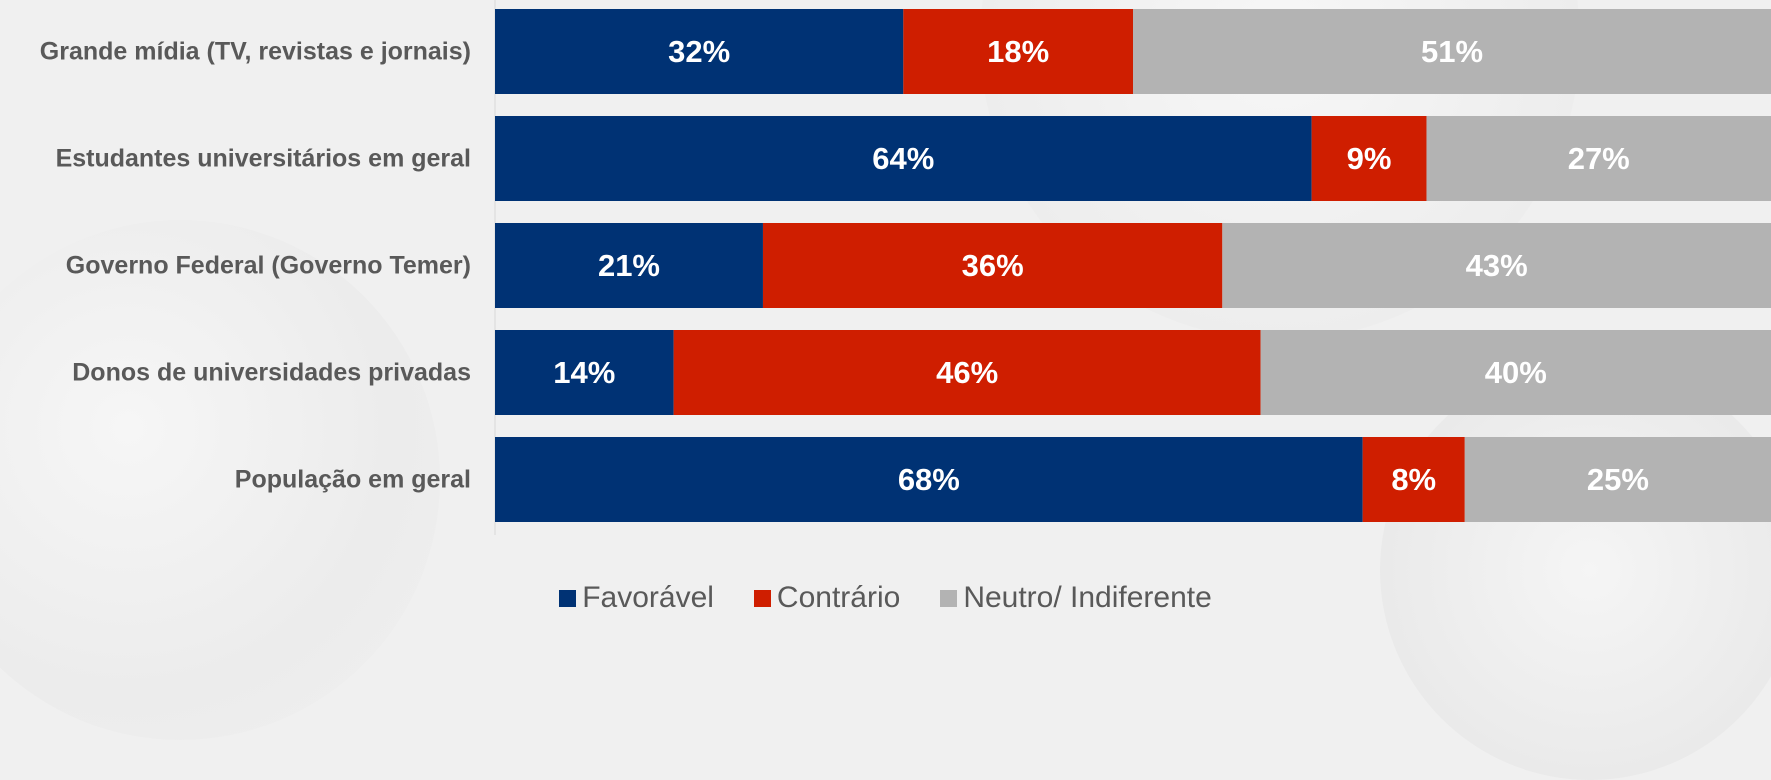 The image size is (1771, 780). Describe the element at coordinates (268, 266) in the screenshot. I see `category-label: Governo Federal (Governo Temer)` at that location.